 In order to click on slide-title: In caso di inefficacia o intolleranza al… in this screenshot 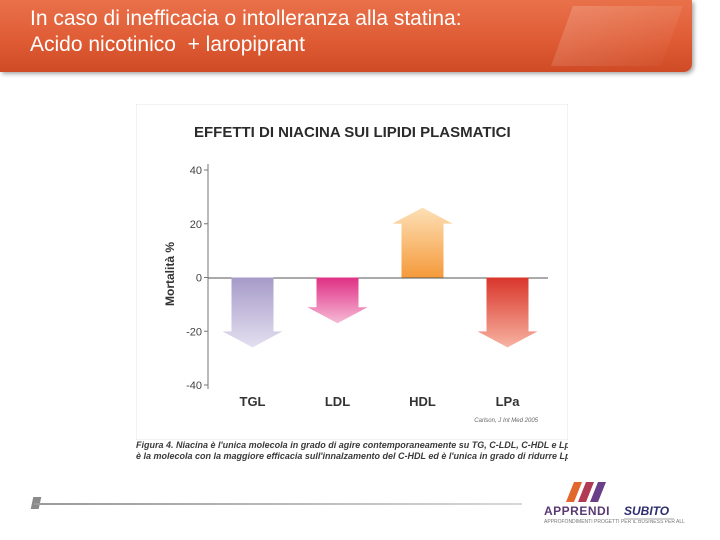, I will do `click(246, 32)`.